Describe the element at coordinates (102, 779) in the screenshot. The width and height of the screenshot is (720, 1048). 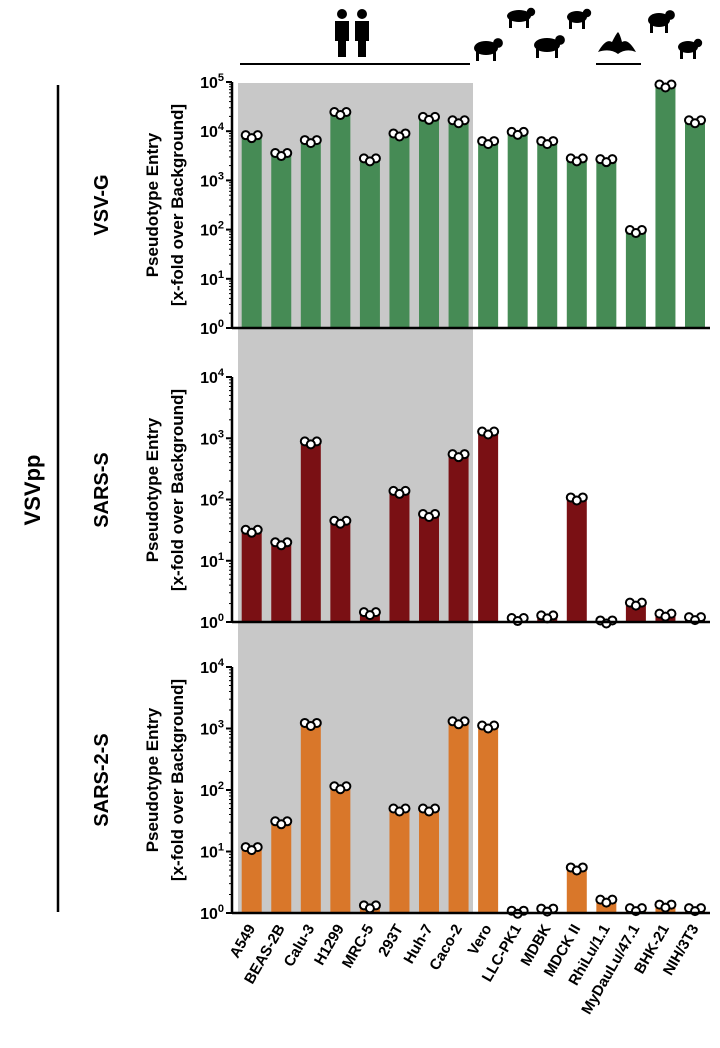
I see `panel-label: SARS-2-S` at that location.